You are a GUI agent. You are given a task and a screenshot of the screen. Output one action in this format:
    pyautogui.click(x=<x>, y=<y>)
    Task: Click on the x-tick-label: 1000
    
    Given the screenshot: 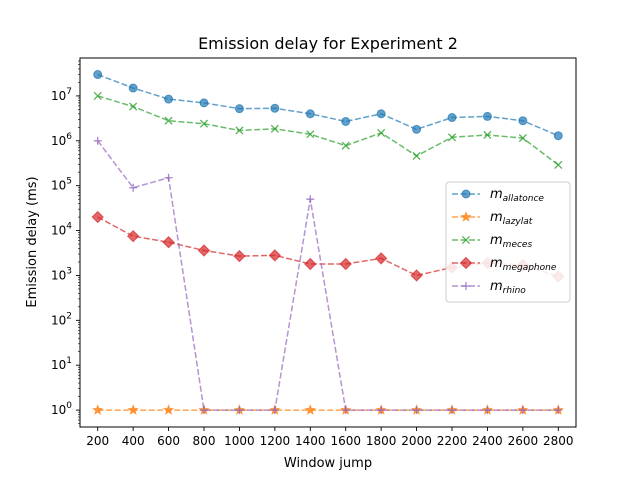 What is the action you would take?
    pyautogui.click(x=239, y=441)
    